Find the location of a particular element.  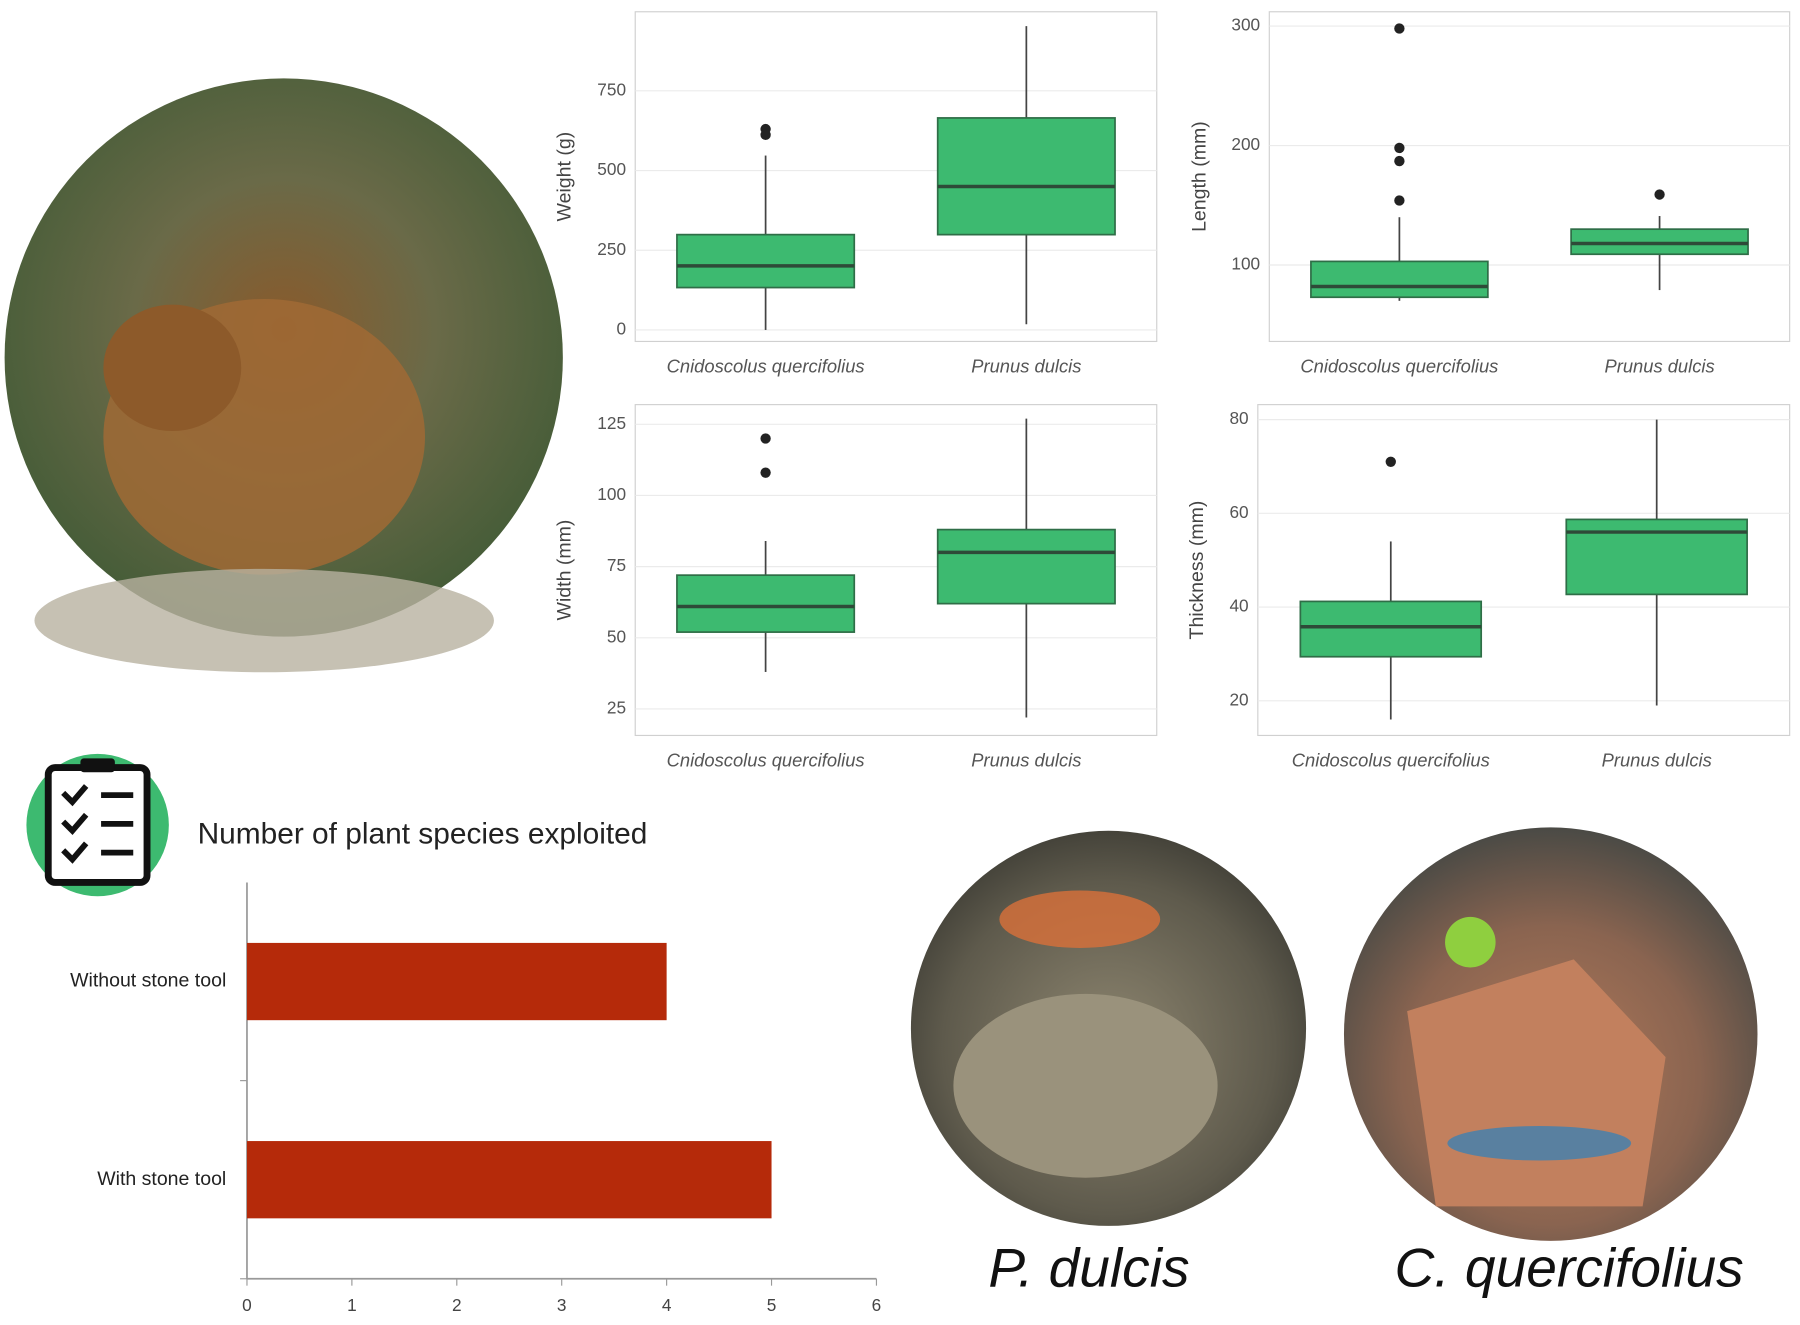

x-tick-label: 6 is located at coordinates (877, 1305).